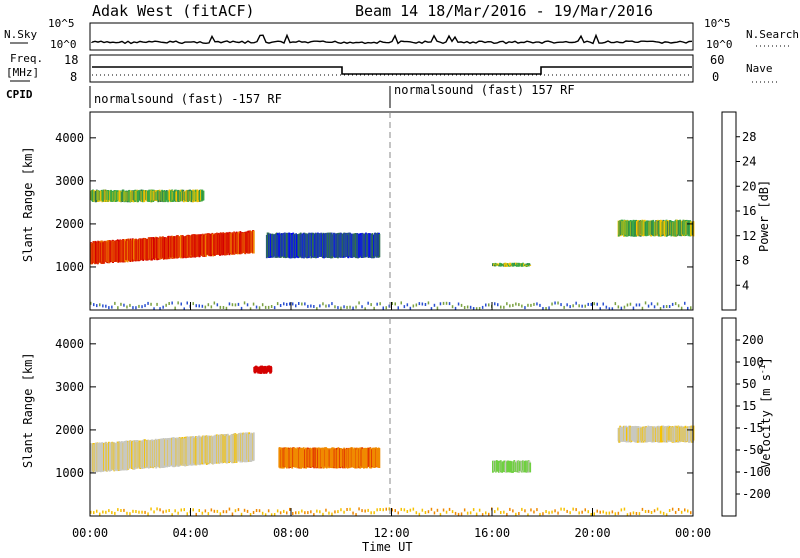  I want to click on nsearch-tick-bottom: 10^0, so click(719, 44).